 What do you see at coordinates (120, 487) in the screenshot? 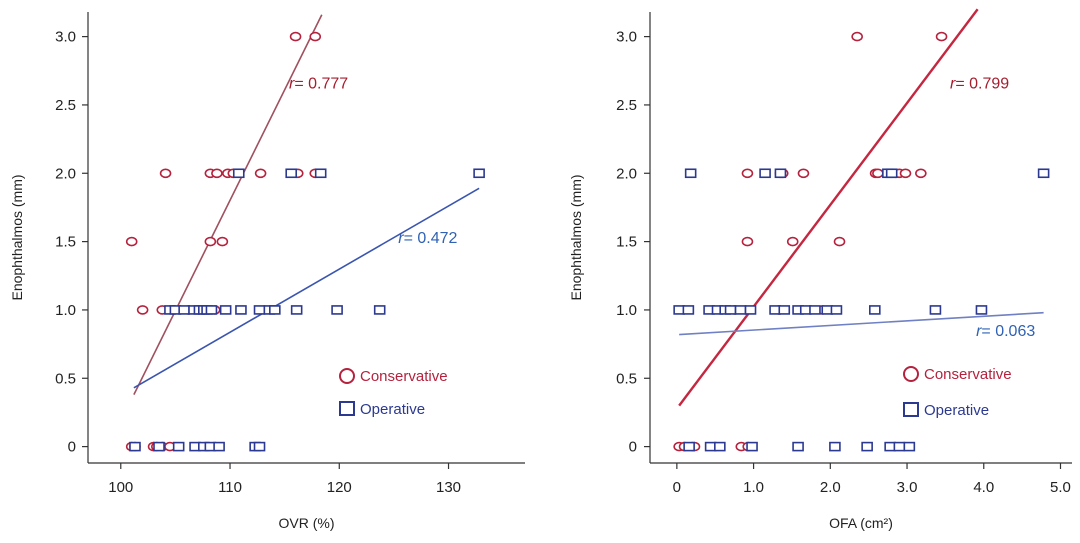
I see `x-tick-label: 100` at bounding box center [120, 487].